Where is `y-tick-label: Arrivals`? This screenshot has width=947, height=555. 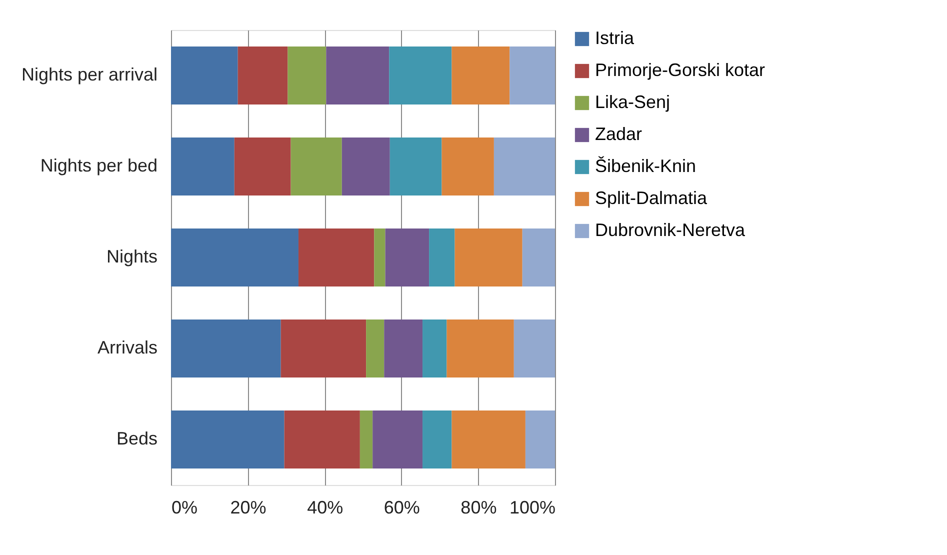 y-tick-label: Arrivals is located at coordinates (127, 348).